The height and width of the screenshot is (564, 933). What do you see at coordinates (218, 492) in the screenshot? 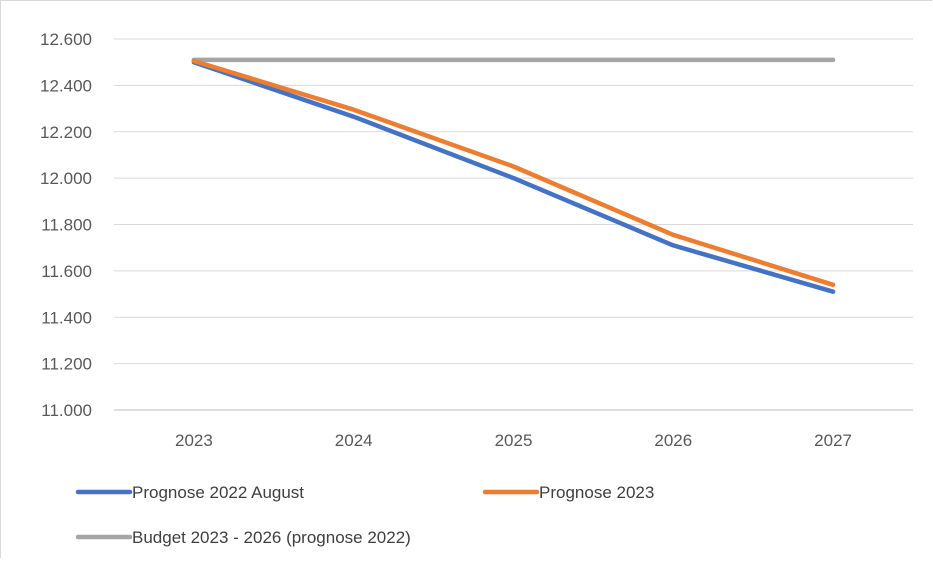
I see `legend-label: Prognose 2022 August` at bounding box center [218, 492].